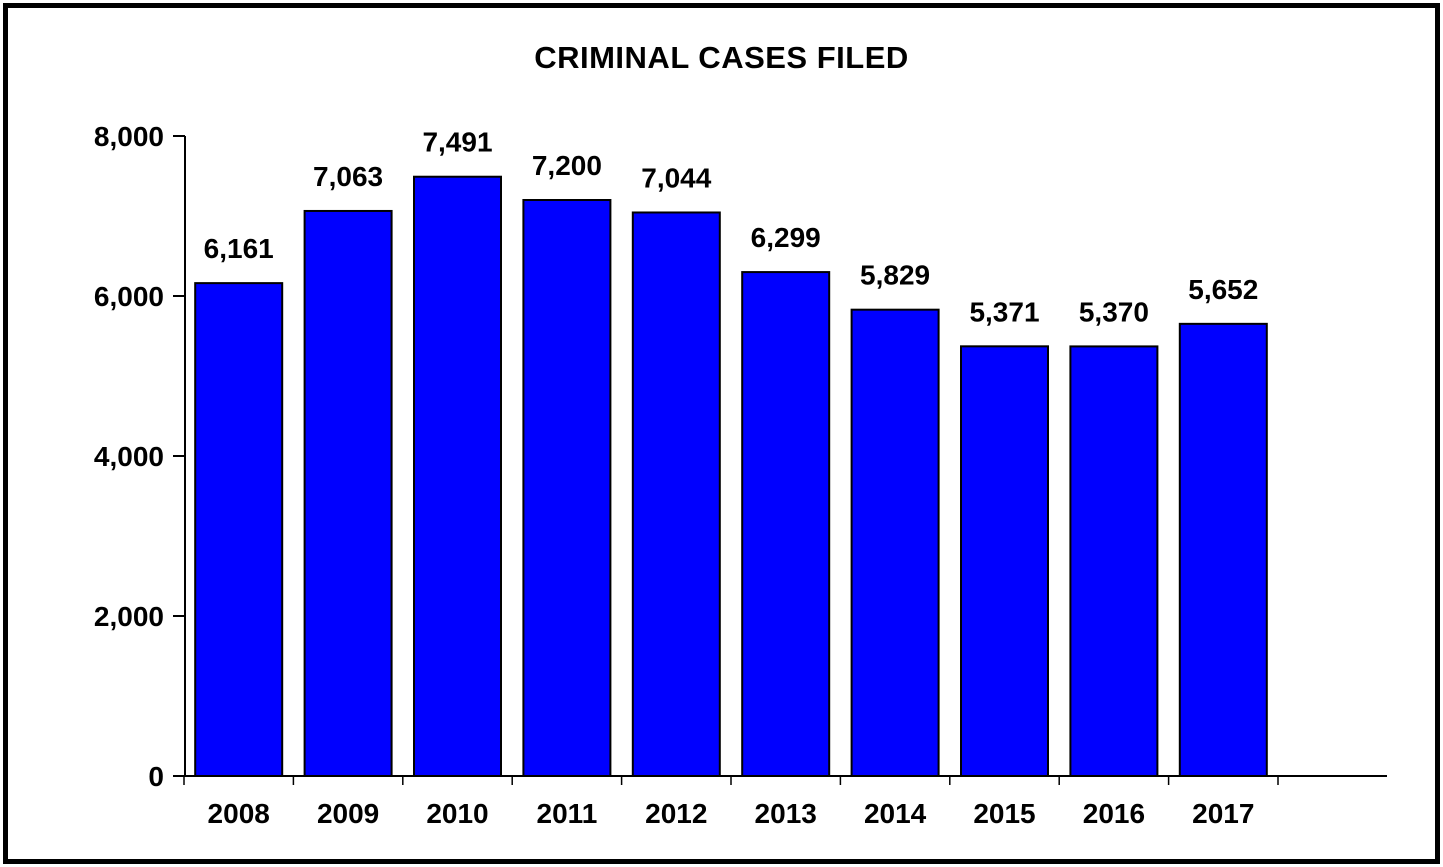 The image size is (1443, 867). I want to click on y-tick-label: 2,000, so click(129, 616).